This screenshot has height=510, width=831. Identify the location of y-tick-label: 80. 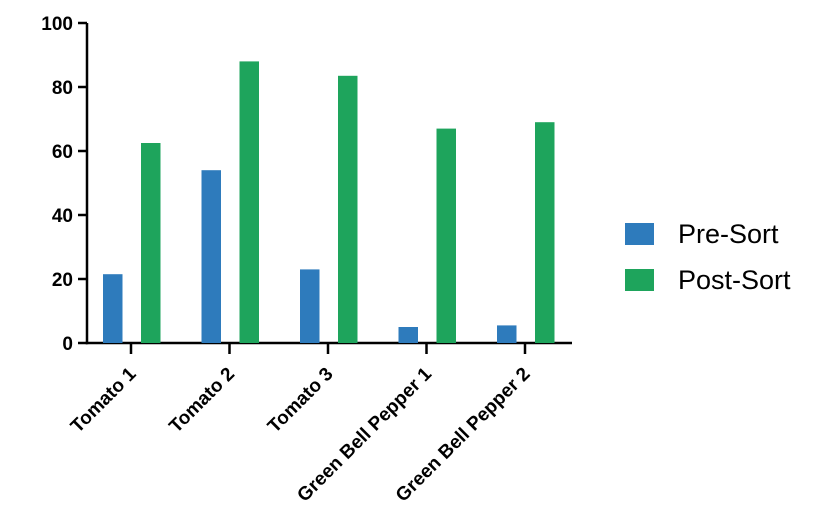
(62, 88).